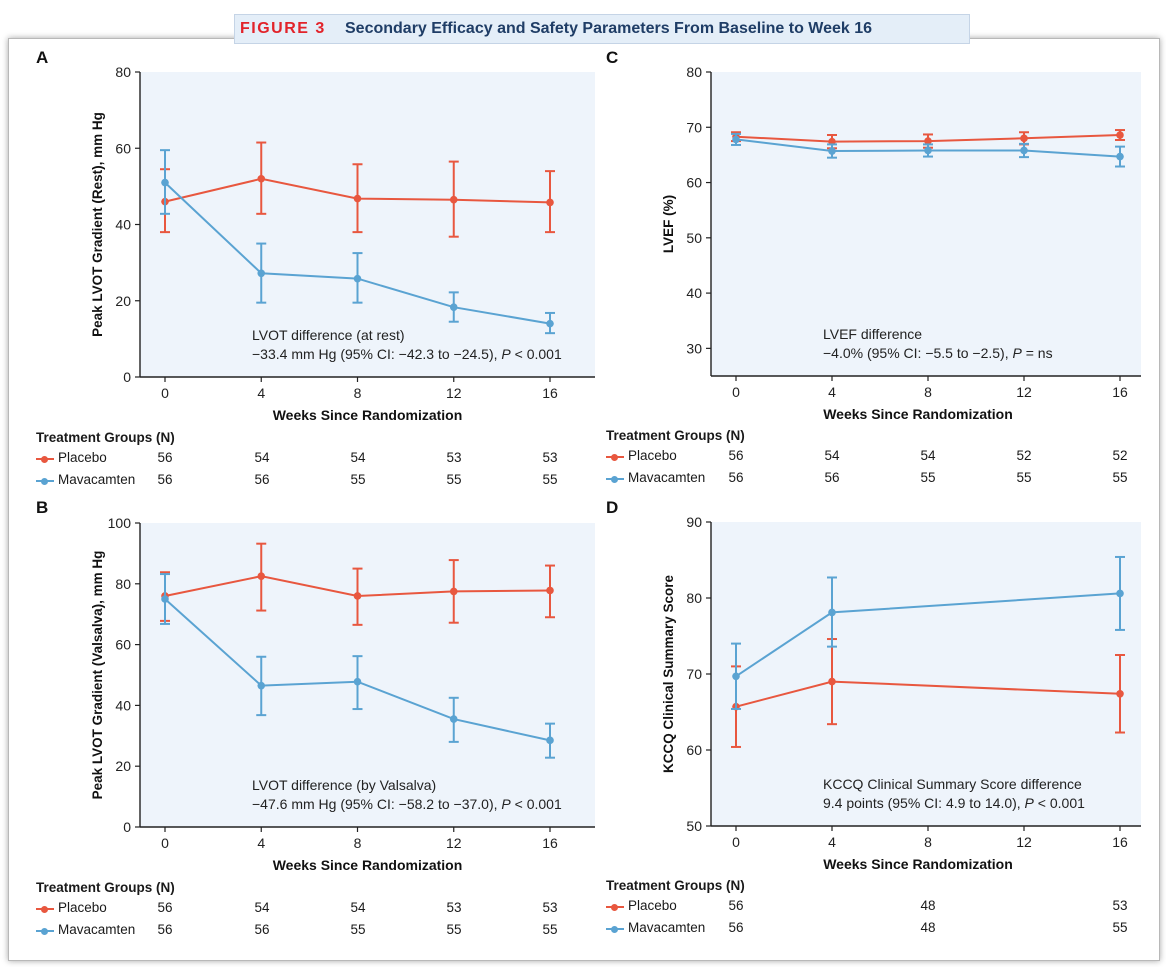 The image size is (1166, 967). Describe the element at coordinates (344, 785) in the screenshot. I see `annotation-line-1: LVOT difference (by Valsalva)` at that location.